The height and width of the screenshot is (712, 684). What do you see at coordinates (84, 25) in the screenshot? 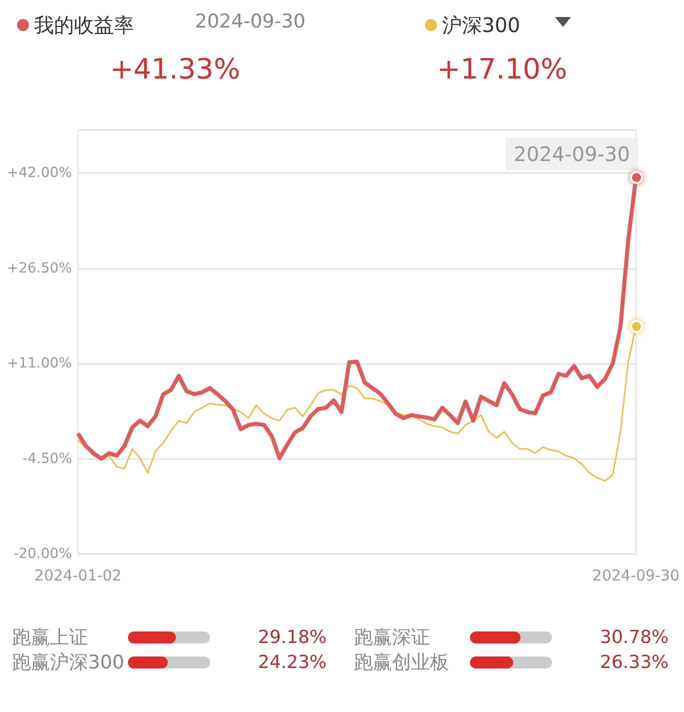
I see `legend-label: 我的收益率` at bounding box center [84, 25].